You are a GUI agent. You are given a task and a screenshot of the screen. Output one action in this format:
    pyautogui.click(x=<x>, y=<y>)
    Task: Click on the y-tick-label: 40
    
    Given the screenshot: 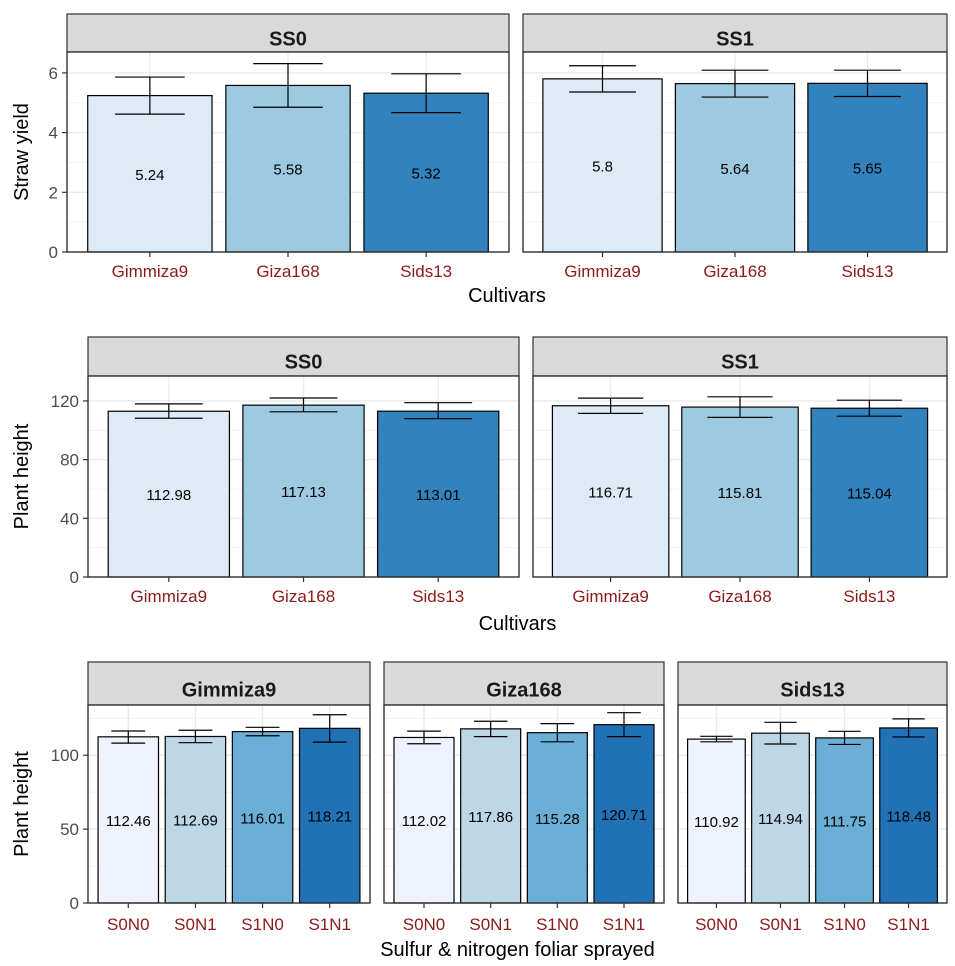 What is the action you would take?
    pyautogui.click(x=69, y=518)
    